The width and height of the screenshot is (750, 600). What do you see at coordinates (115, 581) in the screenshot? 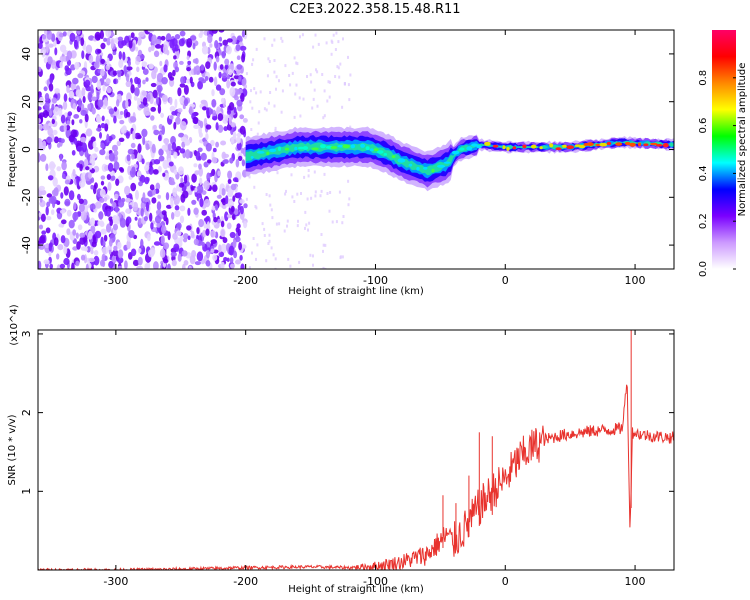
I see `bottom-x-tick-label: -300` at bounding box center [115, 581].